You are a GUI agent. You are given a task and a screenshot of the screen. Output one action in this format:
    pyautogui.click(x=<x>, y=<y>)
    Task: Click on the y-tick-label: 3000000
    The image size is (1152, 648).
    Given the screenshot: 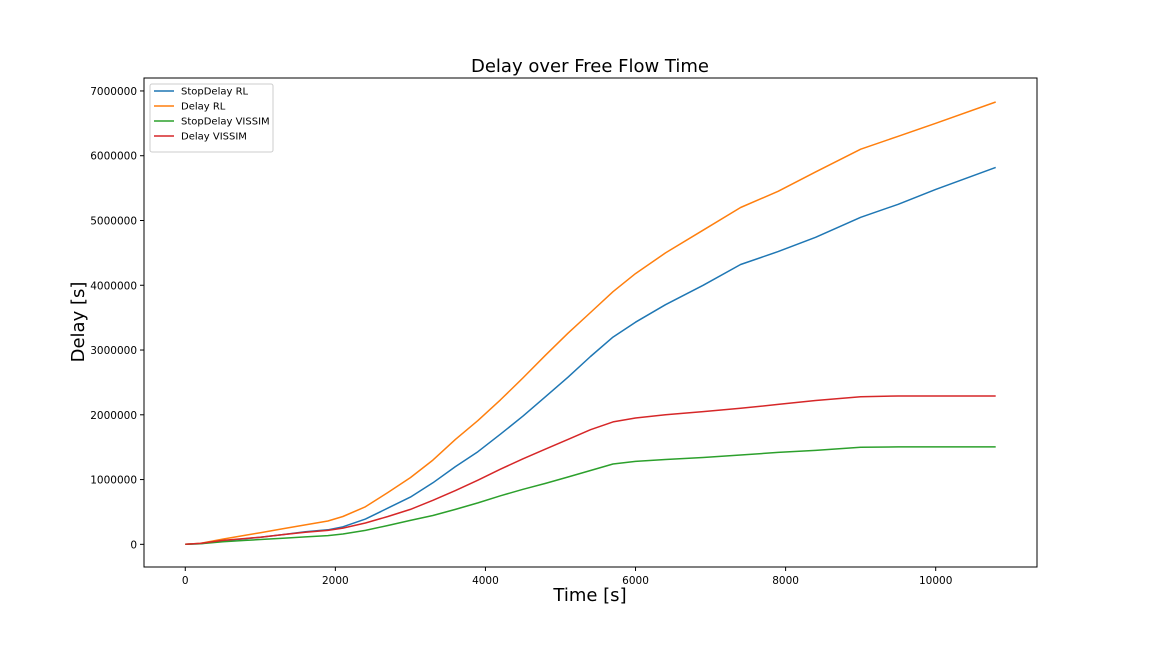 What is the action you would take?
    pyautogui.click(x=113, y=351)
    